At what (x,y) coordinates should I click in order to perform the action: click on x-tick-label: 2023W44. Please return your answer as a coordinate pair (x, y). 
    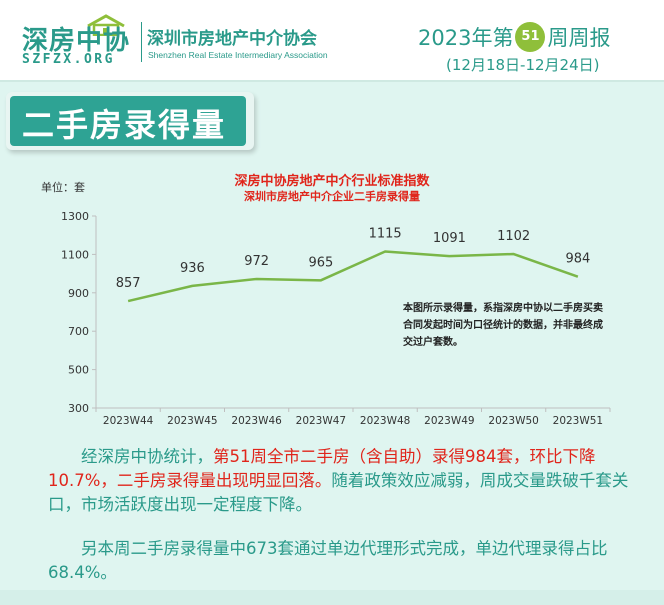
    Looking at the image, I should click on (128, 421).